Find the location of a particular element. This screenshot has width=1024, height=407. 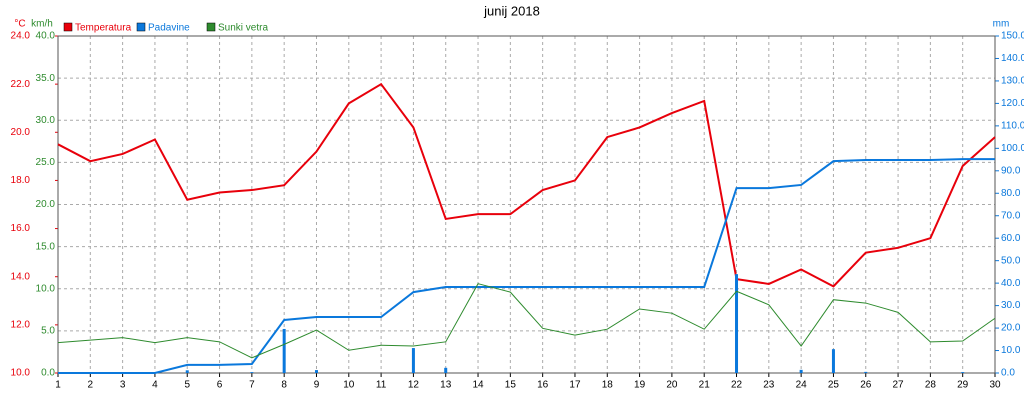

x-tick-label: 6 is located at coordinates (220, 385).